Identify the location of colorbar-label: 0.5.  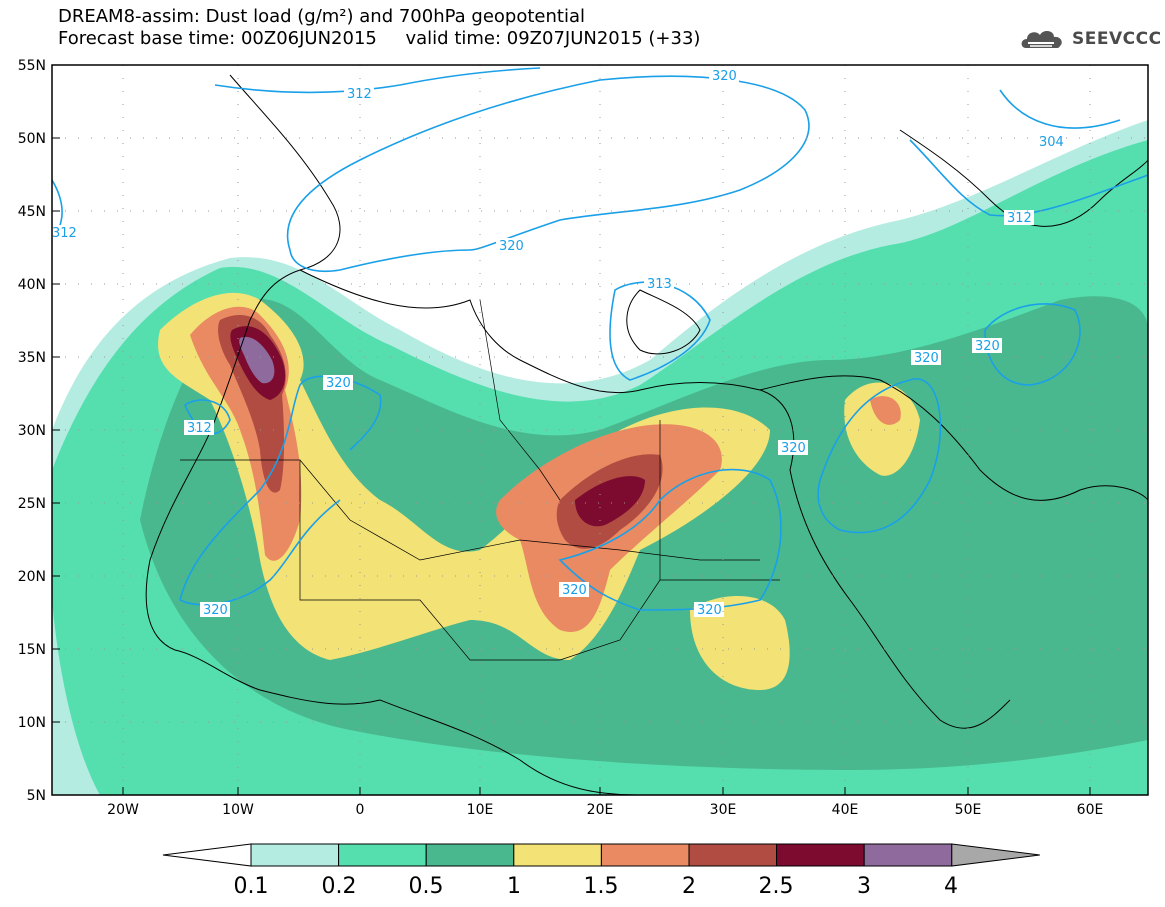
(426, 886).